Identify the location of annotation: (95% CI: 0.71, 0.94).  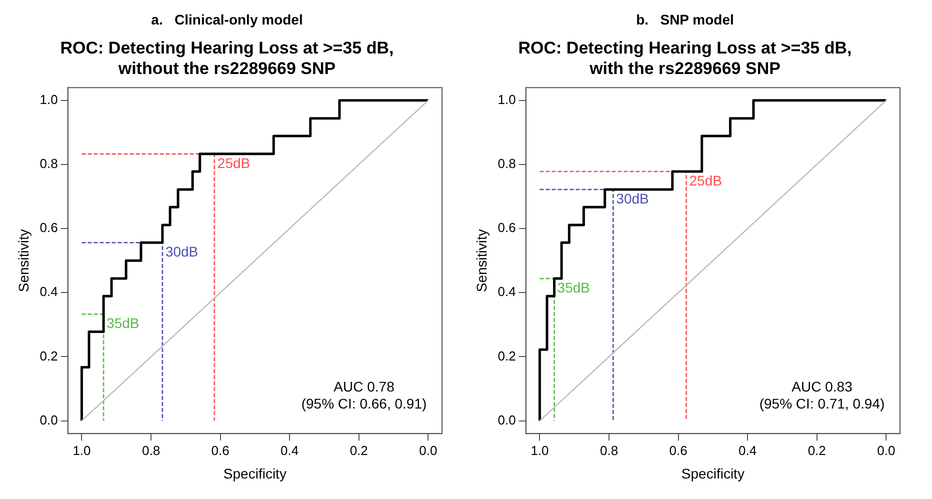
(822, 403).